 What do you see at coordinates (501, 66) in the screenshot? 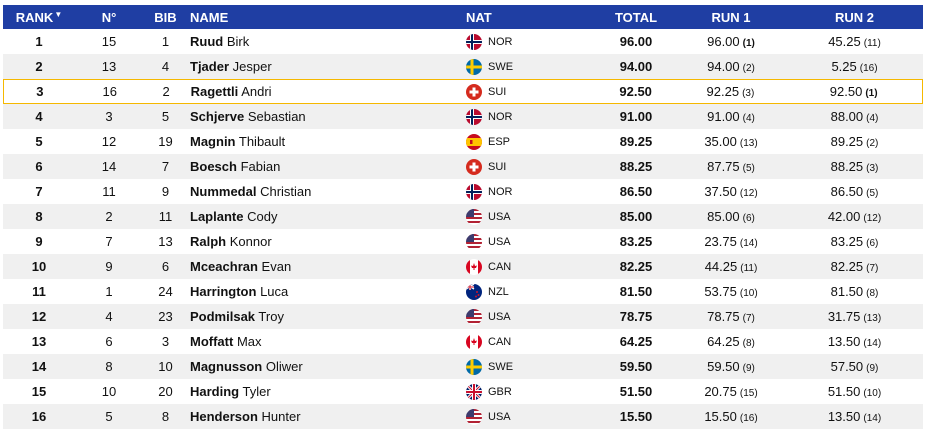
I see `nation-code: SWE` at bounding box center [501, 66].